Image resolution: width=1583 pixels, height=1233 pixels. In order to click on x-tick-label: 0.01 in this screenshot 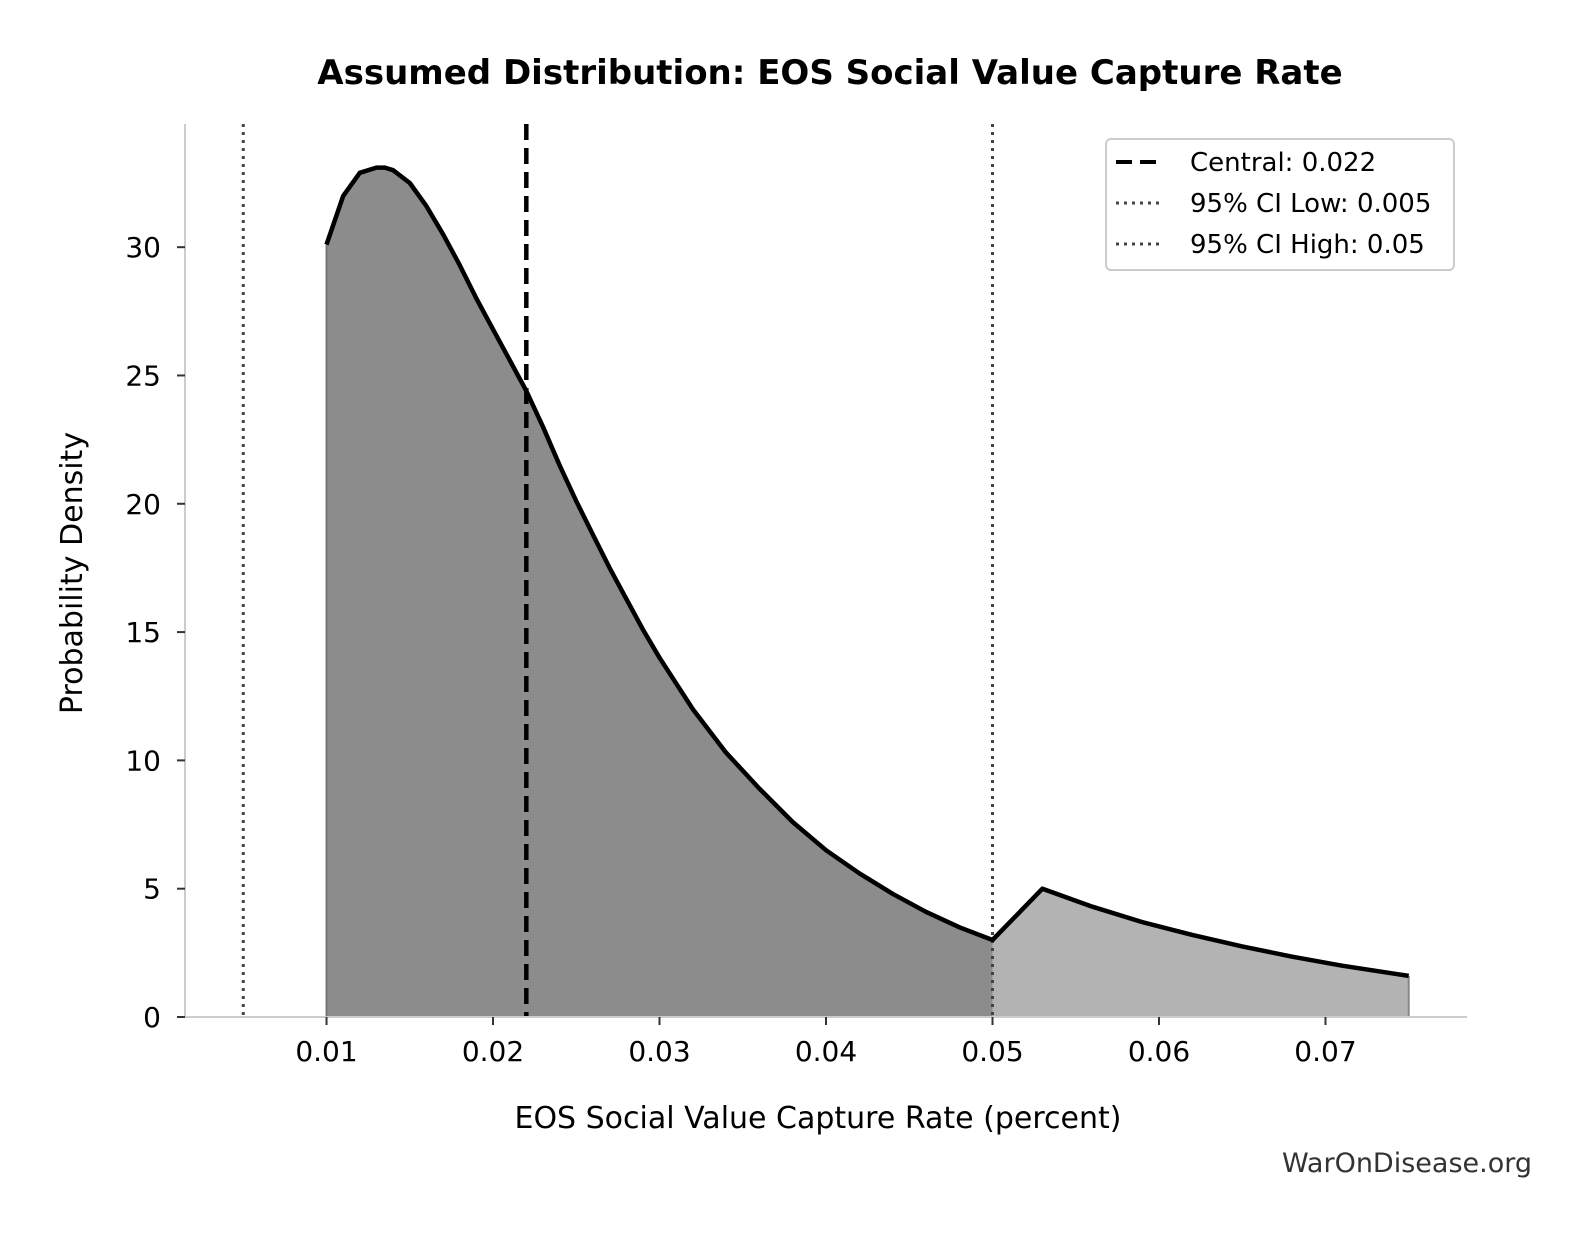, I will do `click(326, 1051)`.